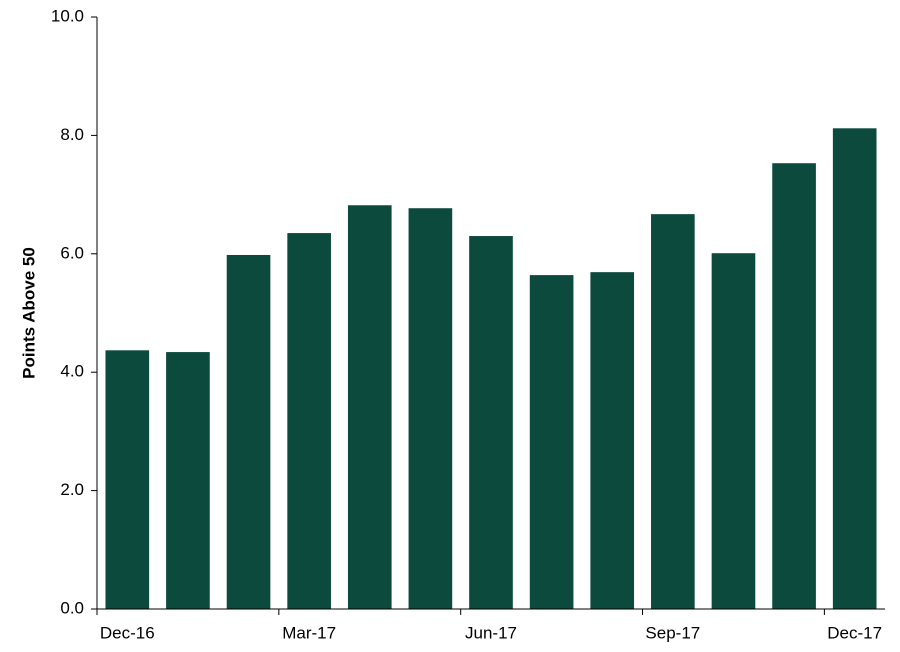  I want to click on x-tick-label: Mar-17, so click(309, 632).